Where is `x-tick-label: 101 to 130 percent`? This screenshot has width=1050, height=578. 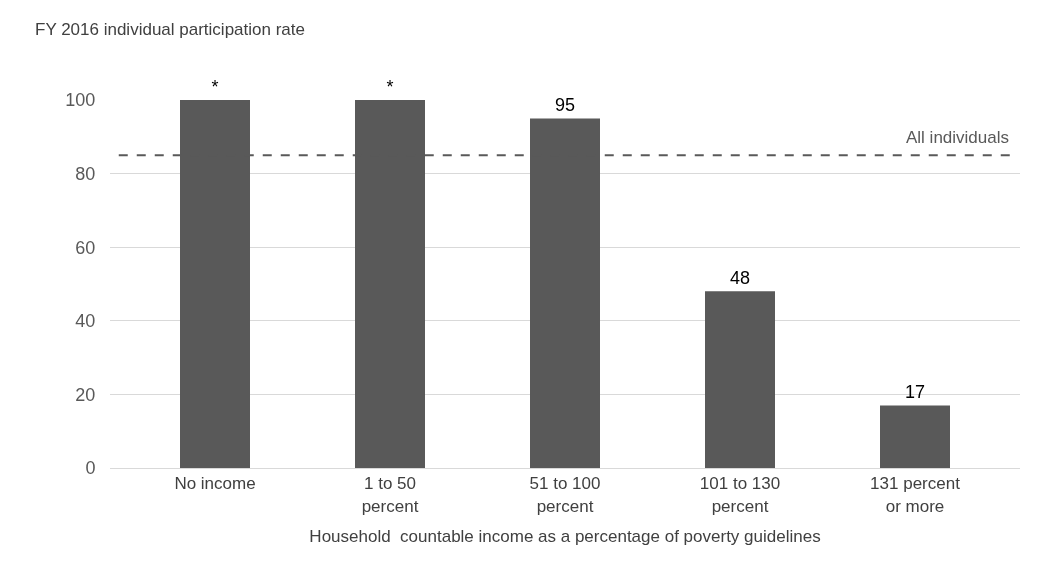 x-tick-label: 101 to 130 percent is located at coordinates (740, 495).